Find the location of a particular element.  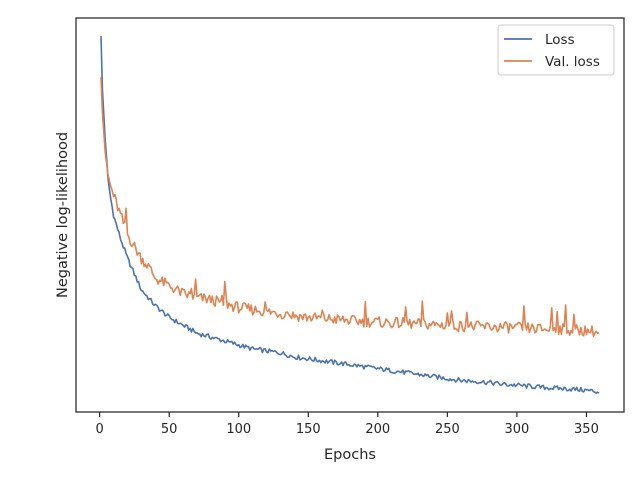

x-tick-label: 0 is located at coordinates (100, 429).